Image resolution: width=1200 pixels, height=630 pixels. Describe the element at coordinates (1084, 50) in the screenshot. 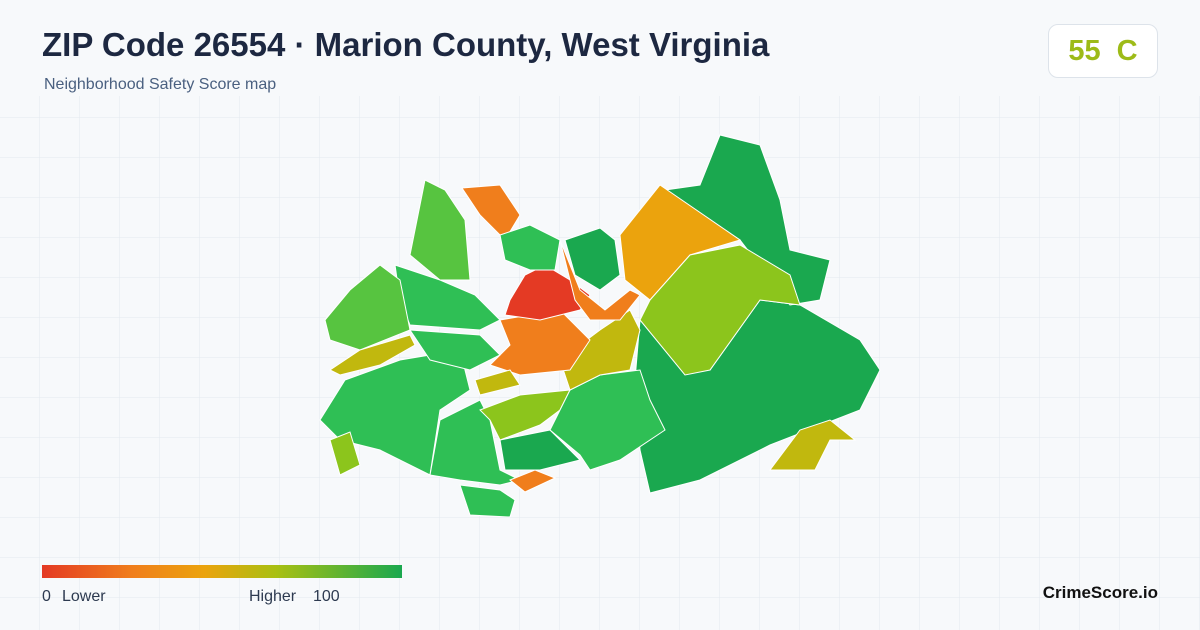

I see `score-value: 55` at that location.